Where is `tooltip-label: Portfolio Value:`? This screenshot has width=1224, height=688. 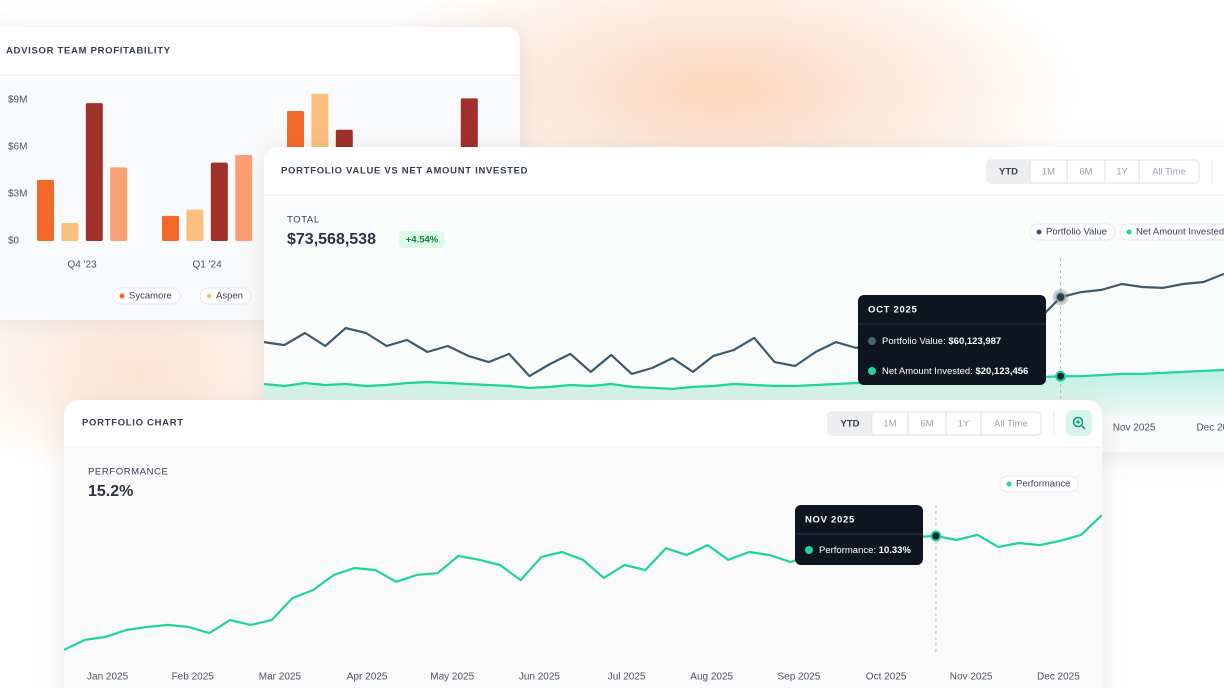 tooltip-label: Portfolio Value: is located at coordinates (915, 341).